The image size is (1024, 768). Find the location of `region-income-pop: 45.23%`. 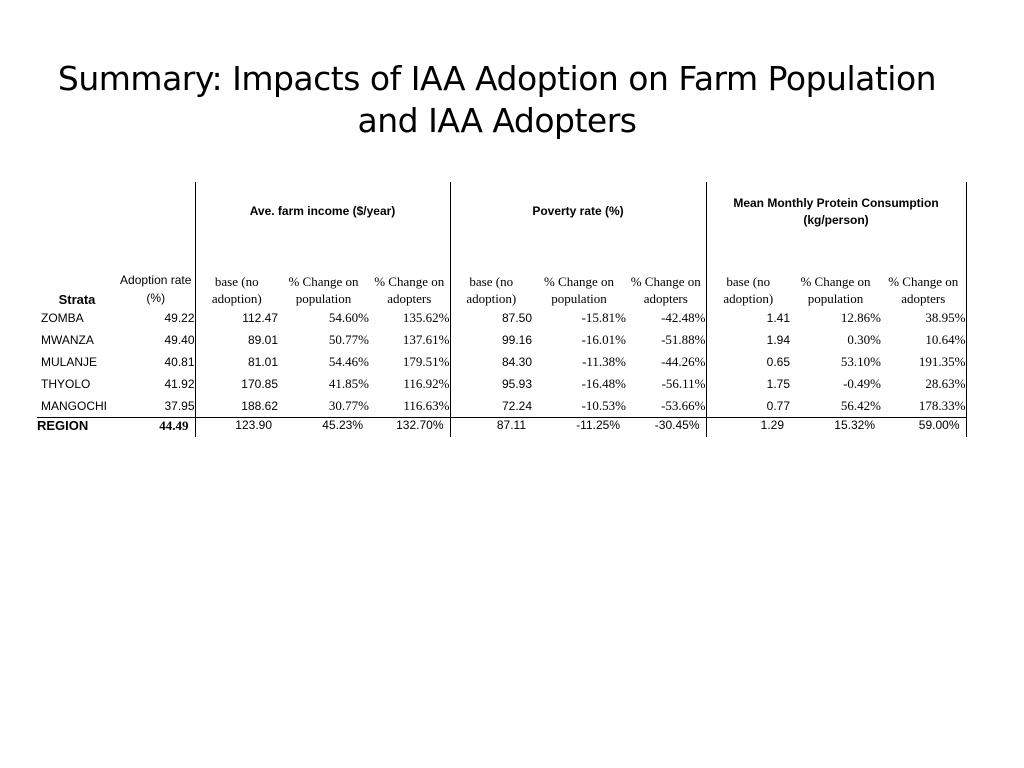

region-income-pop: 45.23% is located at coordinates (323, 427).